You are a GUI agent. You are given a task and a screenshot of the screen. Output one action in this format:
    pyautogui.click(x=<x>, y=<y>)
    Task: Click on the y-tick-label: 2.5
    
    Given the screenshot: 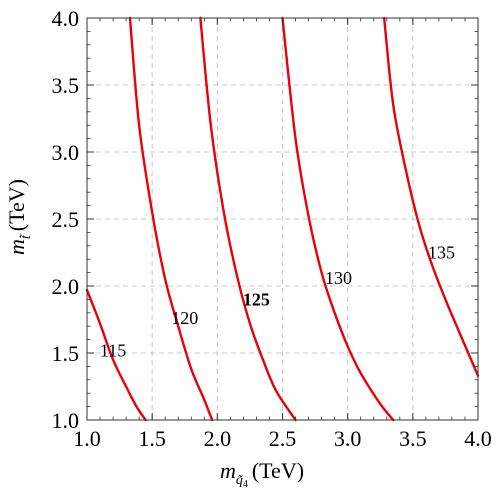 What is the action you would take?
    pyautogui.click(x=66, y=219)
    